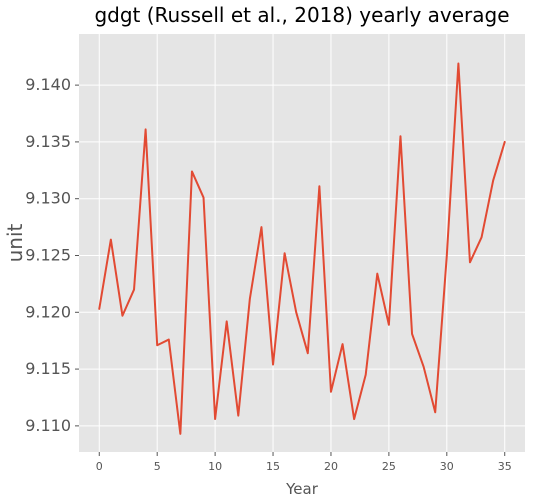 This screenshot has width=536, height=504. Describe the element at coordinates (48, 84) in the screenshot. I see `y-tick-label: 9.140` at that location.